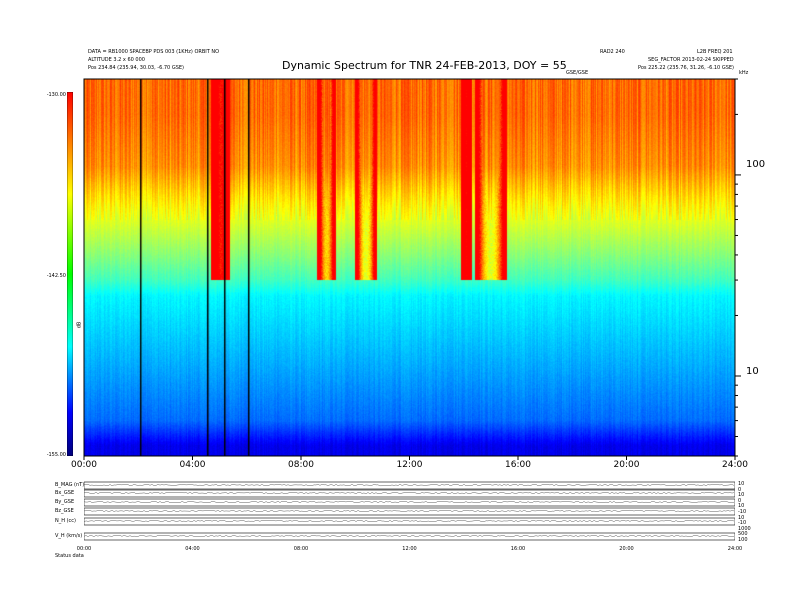 The height and width of the screenshot is (612, 792). I want to click on panel-row-label: Bz_GSE, so click(64, 511).